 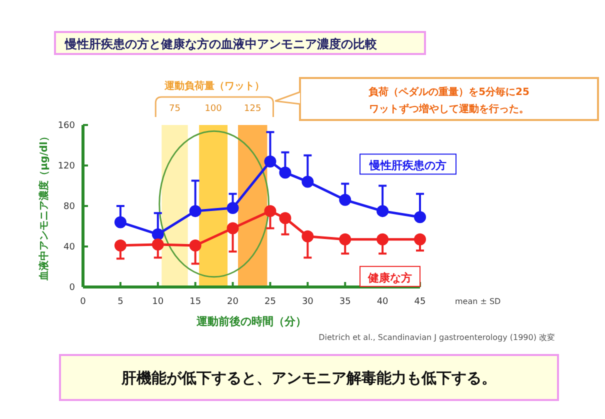 I want to click on x-tick-label: 20, so click(x=233, y=302).